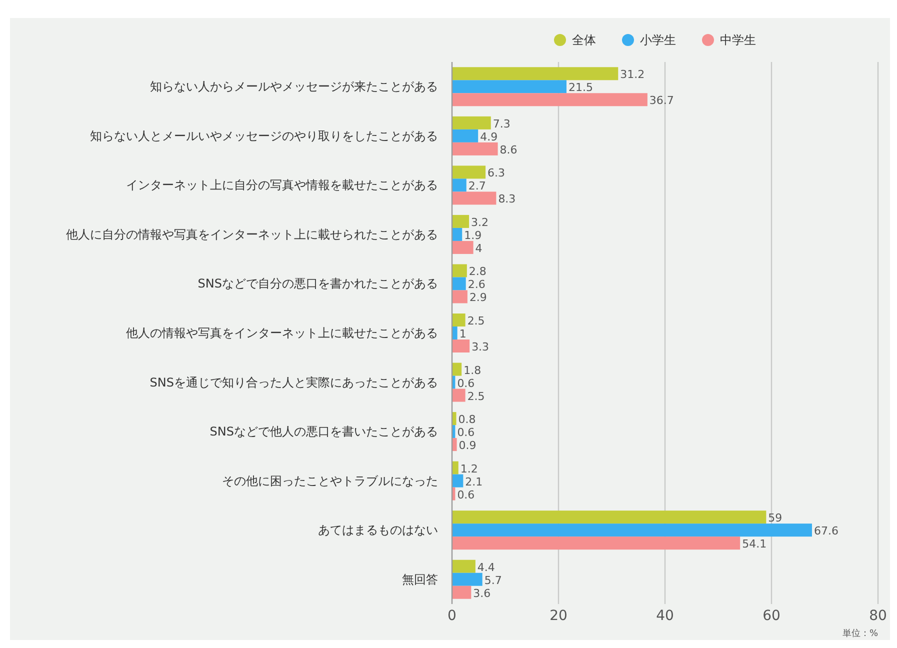 Image resolution: width=897 pixels, height=648 pixels. What do you see at coordinates (661, 101) in the screenshot?
I see `data-label: 36.7` at bounding box center [661, 101].